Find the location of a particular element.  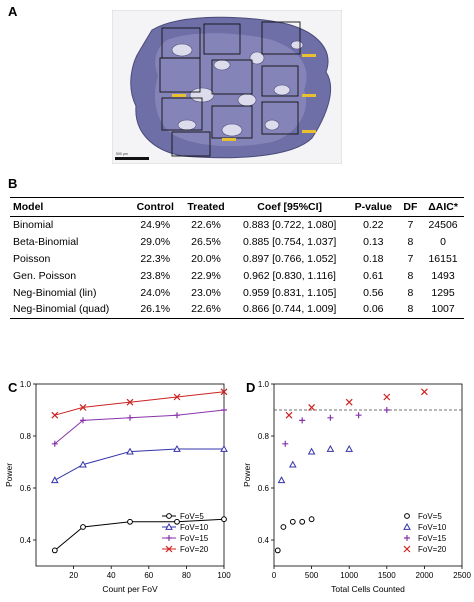

x-tick-label: 0 is located at coordinates (274, 575).